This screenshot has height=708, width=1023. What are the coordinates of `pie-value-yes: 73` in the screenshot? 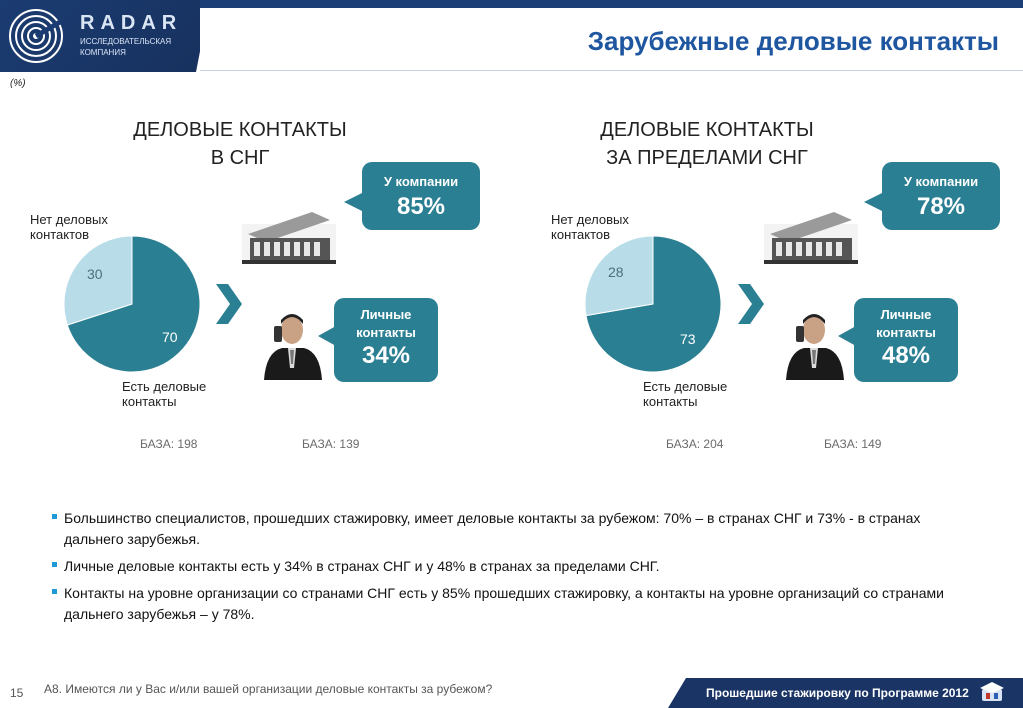 It's located at (688, 339).